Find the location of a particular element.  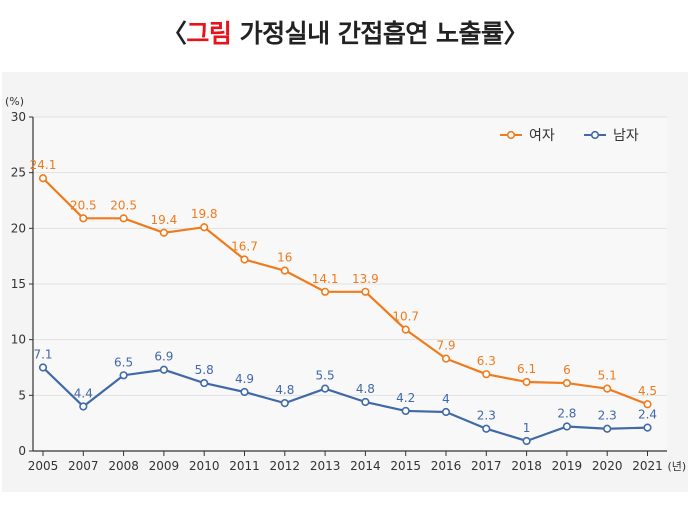

data-label-female: 4.5 is located at coordinates (647, 391).